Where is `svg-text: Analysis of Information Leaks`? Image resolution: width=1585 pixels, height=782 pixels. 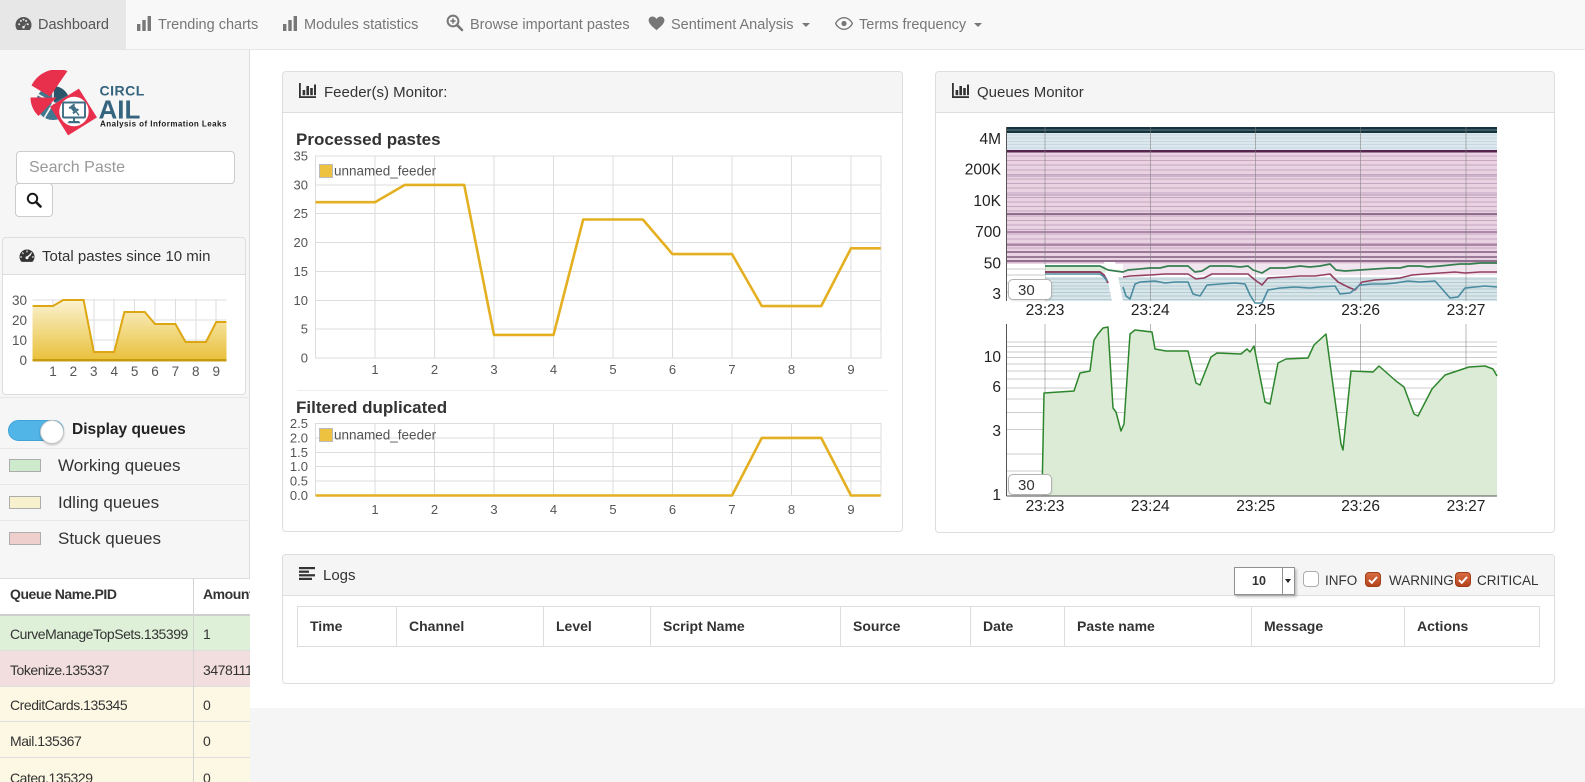
svg-text: Analysis of Information Leaks is located at coordinates (163, 124).